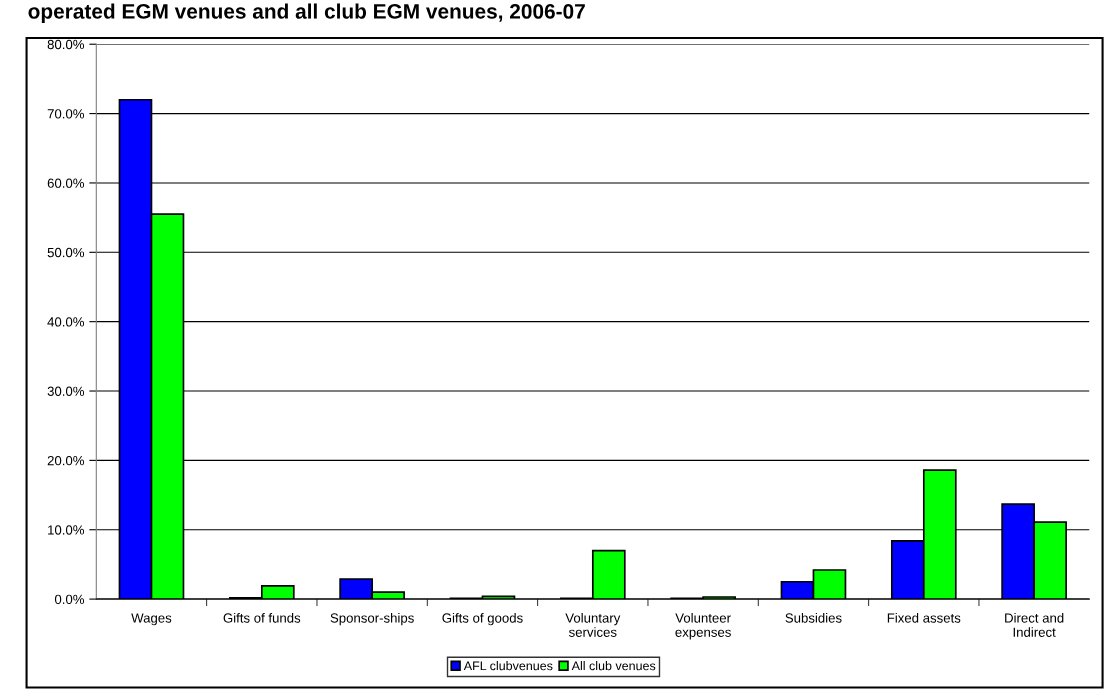 This screenshot has height=691, width=1107. I want to click on x-tick-label: Subsidies, so click(813, 617).